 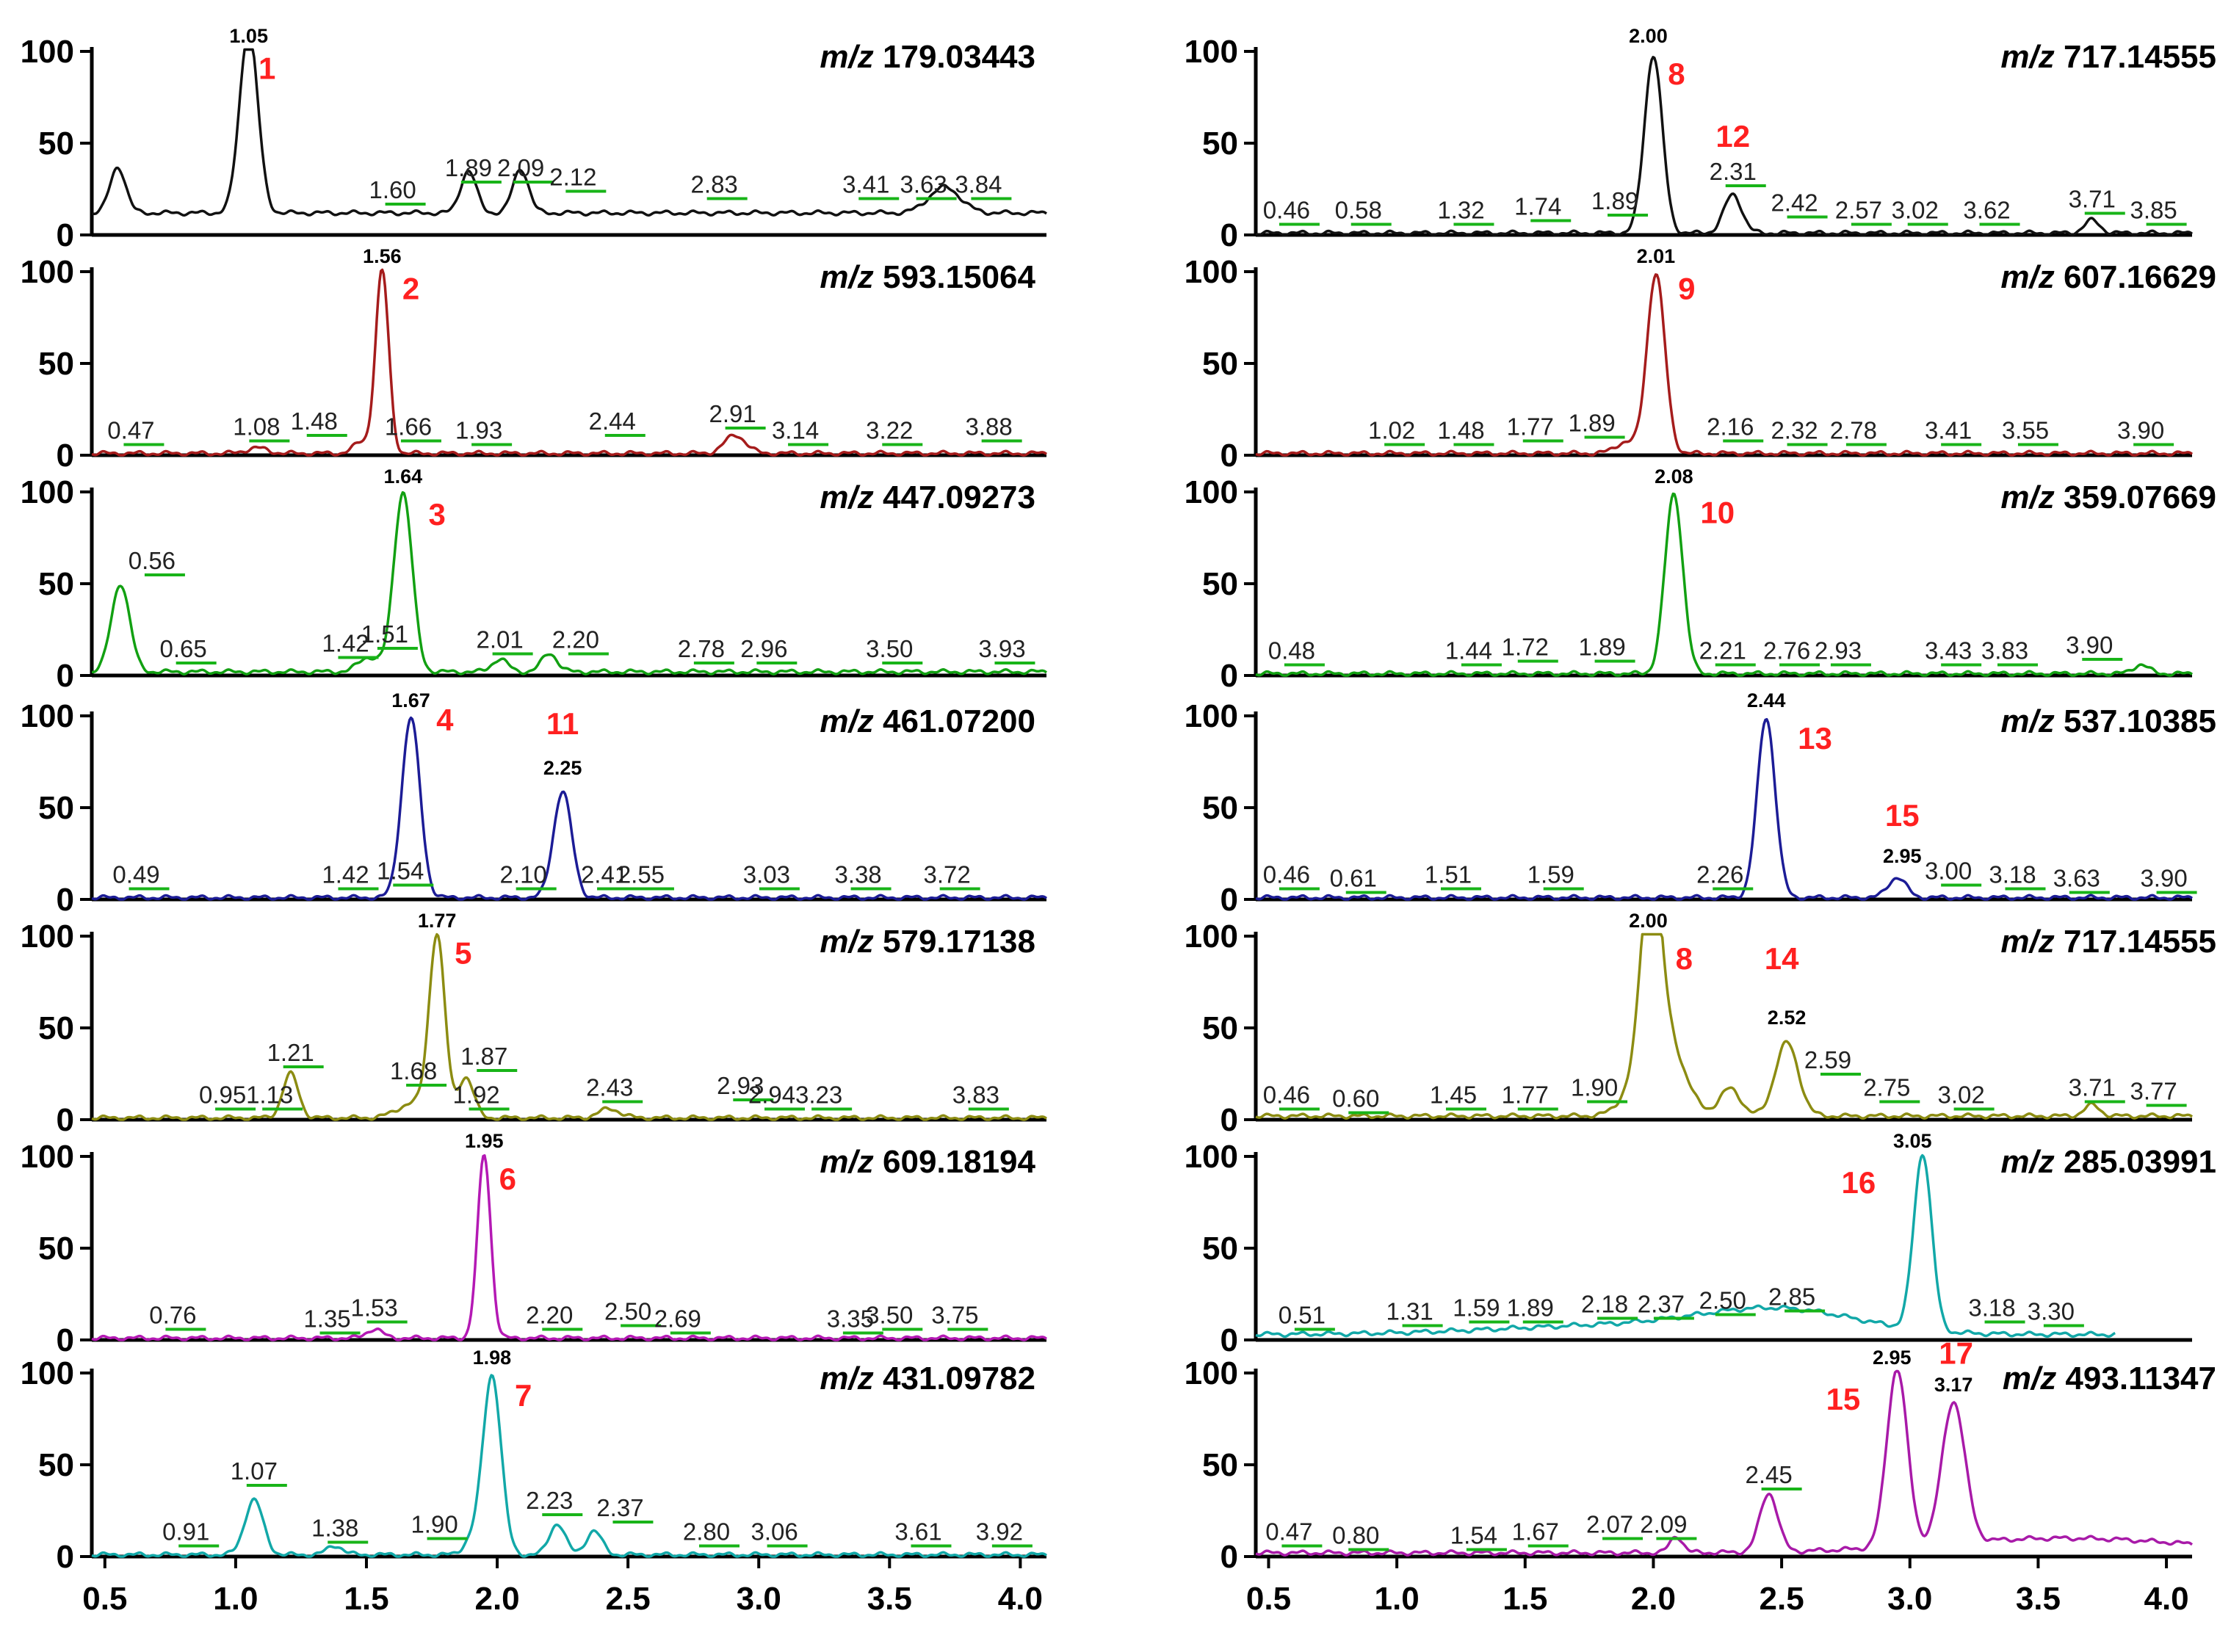 What do you see at coordinates (403, 476) in the screenshot?
I see `peak-apex-label: 1.64` at bounding box center [403, 476].